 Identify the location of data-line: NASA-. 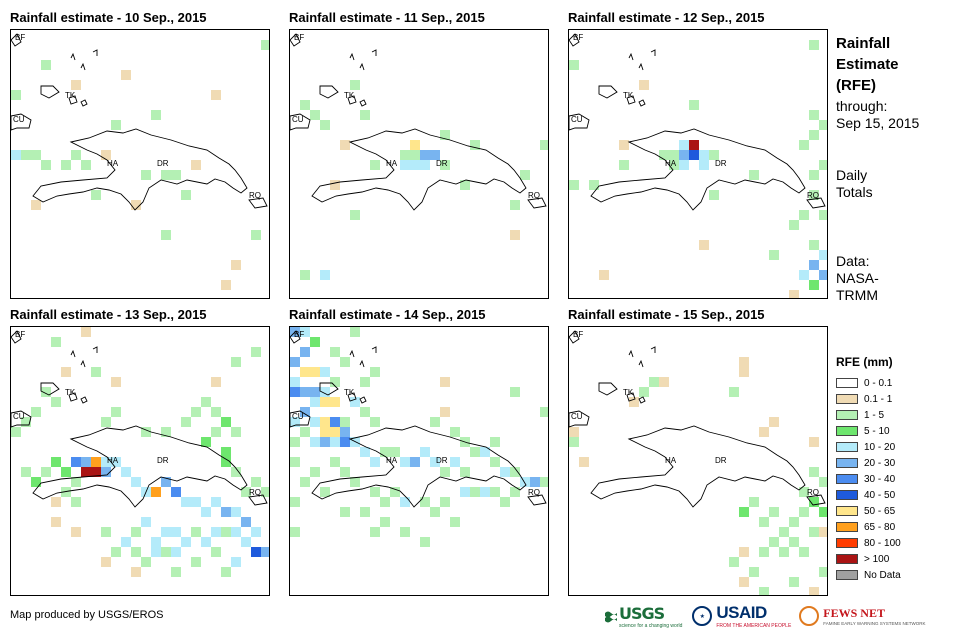
(857, 278).